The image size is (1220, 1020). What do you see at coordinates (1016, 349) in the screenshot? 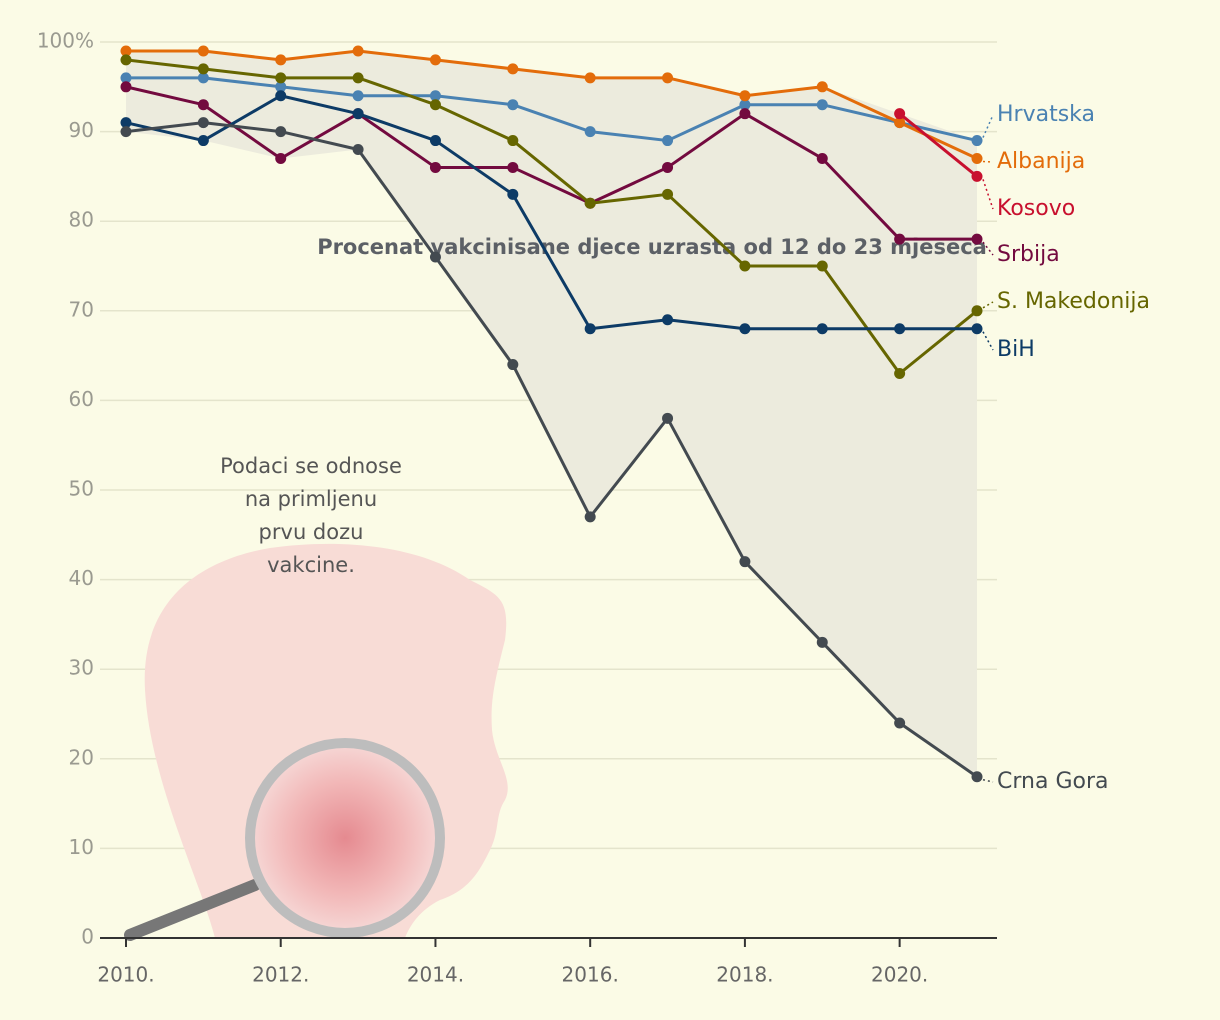
I see `series-label: BiH` at bounding box center [1016, 349].